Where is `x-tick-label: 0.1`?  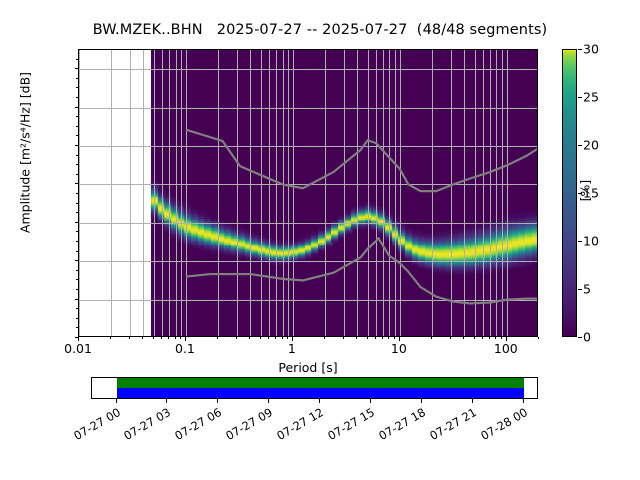
x-tick-label: 0.1 is located at coordinates (184, 348).